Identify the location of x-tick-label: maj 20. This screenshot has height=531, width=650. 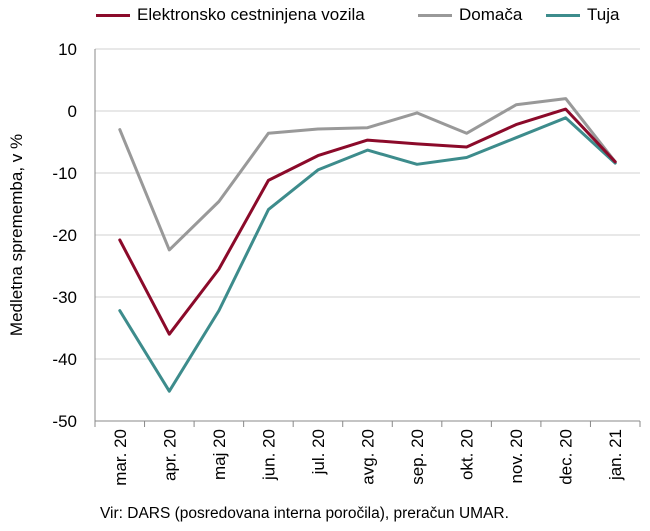
(219, 454).